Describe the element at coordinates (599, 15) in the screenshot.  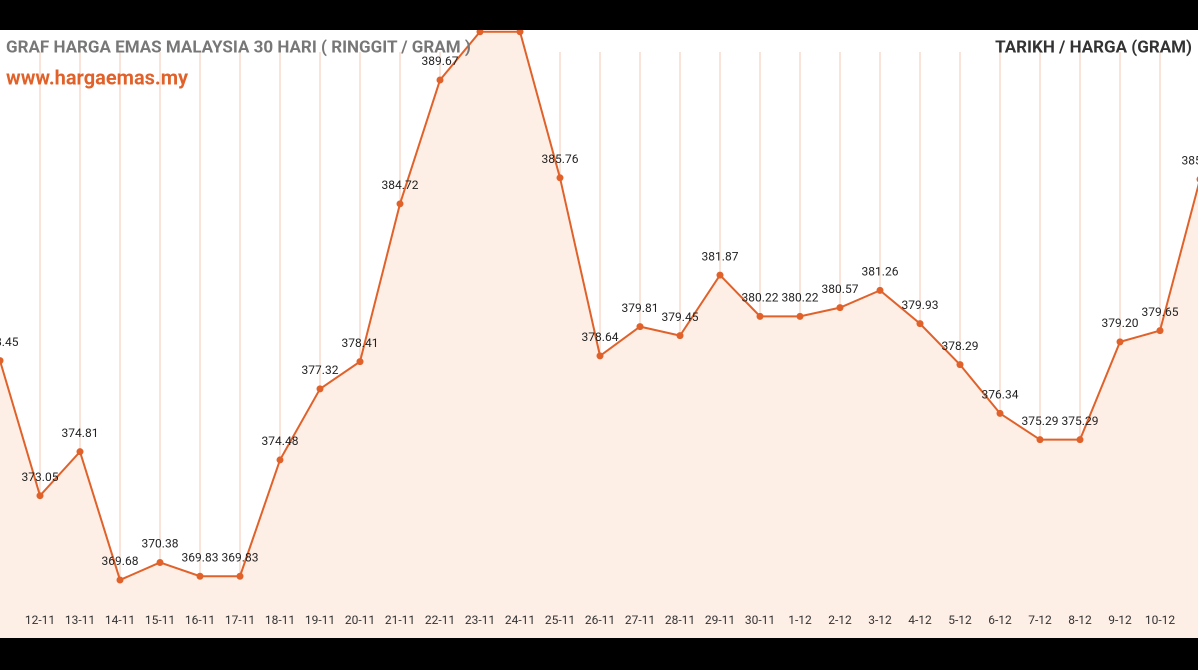
I see `top-bar` at that location.